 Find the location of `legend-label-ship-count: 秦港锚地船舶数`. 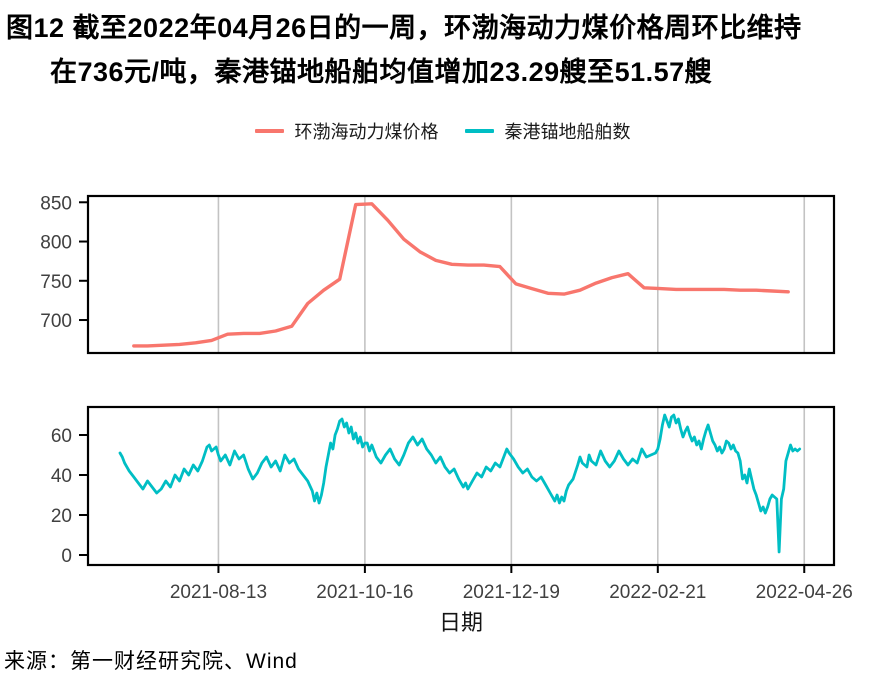

legend-label-ship-count: 秦港锚地船舶数 is located at coordinates (567, 132).